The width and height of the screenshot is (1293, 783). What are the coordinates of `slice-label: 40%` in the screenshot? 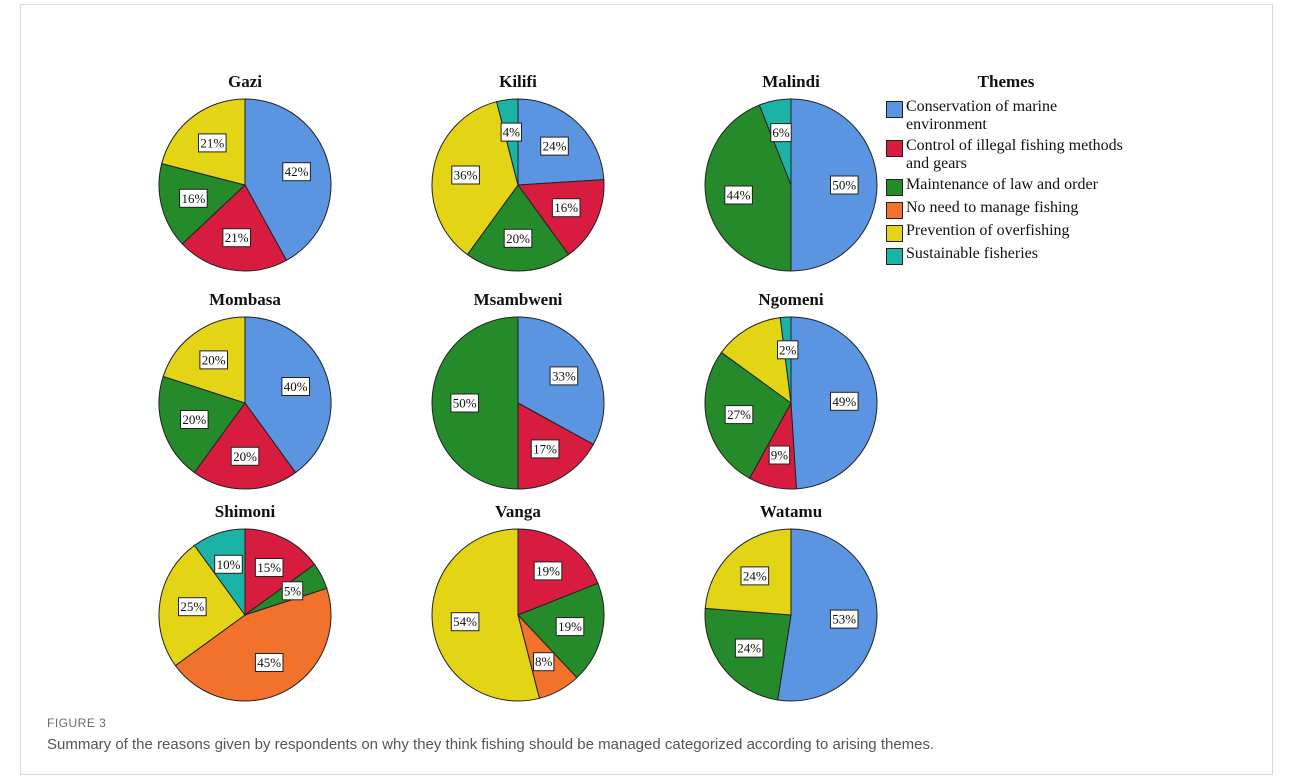 It's located at (295, 386).